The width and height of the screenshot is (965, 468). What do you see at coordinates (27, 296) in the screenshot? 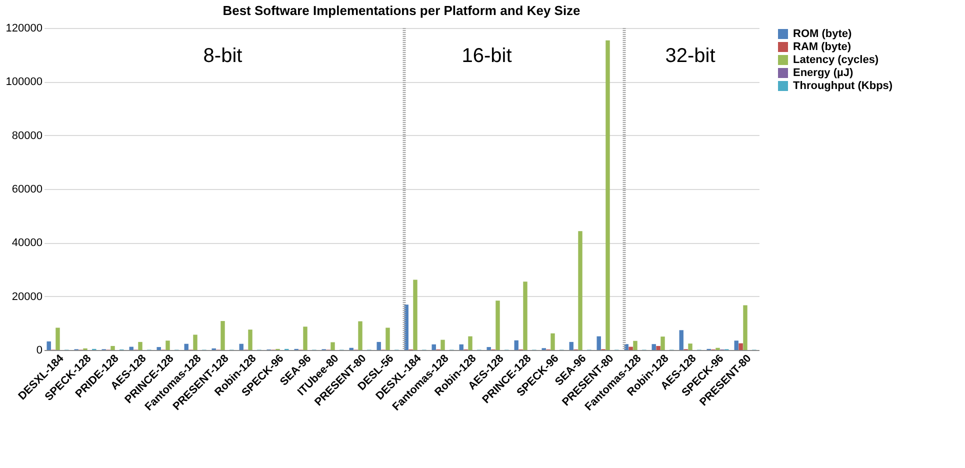
I see `y-tick-label: 20000` at bounding box center [27, 296].